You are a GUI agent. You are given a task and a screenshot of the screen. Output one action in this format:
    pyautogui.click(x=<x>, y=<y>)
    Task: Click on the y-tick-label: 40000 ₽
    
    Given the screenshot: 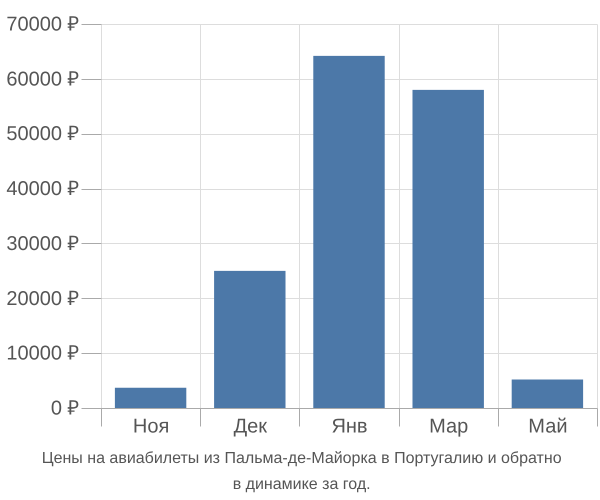 What is the action you would take?
    pyautogui.click(x=43, y=189)
    